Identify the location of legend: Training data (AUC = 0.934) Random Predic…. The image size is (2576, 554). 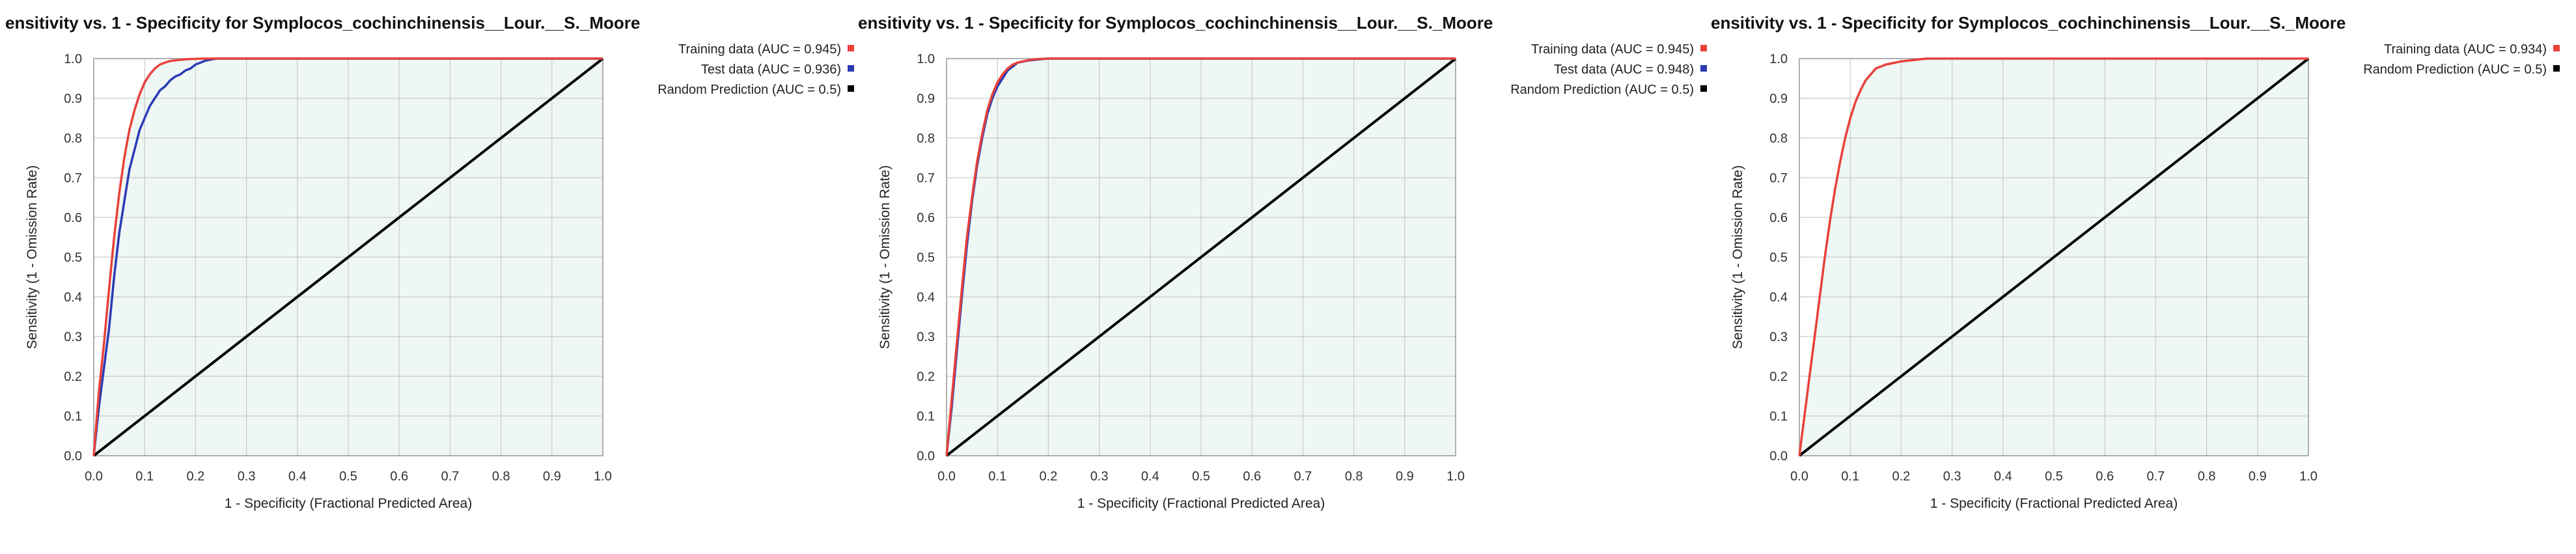
(2461, 60).